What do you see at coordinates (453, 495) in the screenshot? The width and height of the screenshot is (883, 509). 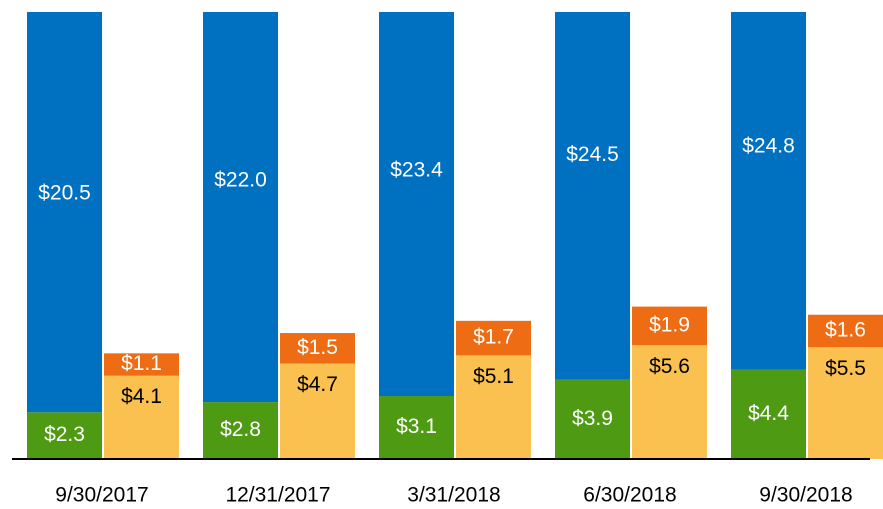 I see `x-tick-label: 3/31/2018` at bounding box center [453, 495].